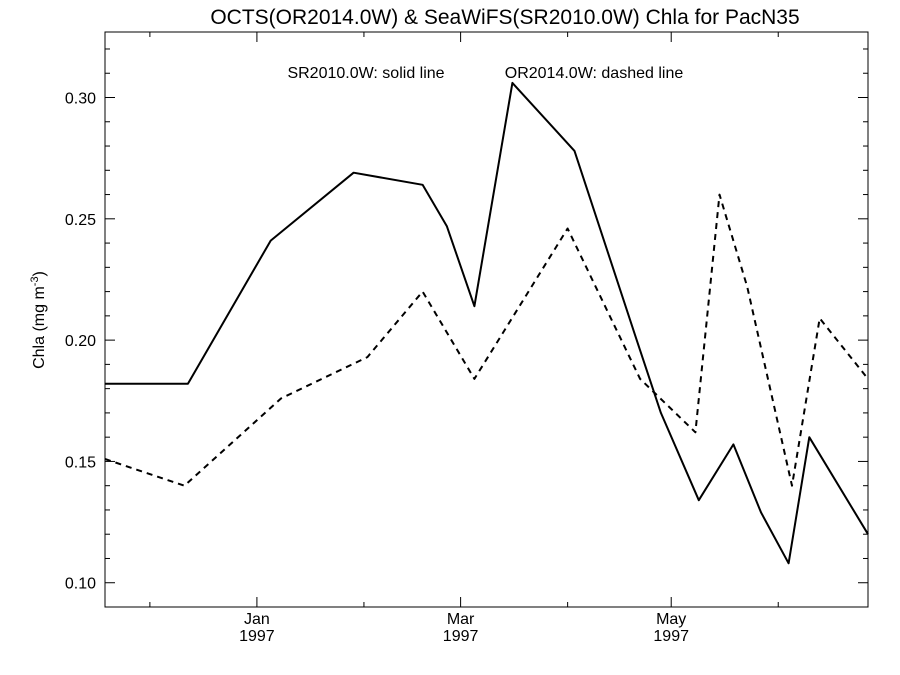 Image resolution: width=900 pixels, height=675 pixels. Describe the element at coordinates (257, 619) in the screenshot. I see `x-tick-month: Jan` at that location.